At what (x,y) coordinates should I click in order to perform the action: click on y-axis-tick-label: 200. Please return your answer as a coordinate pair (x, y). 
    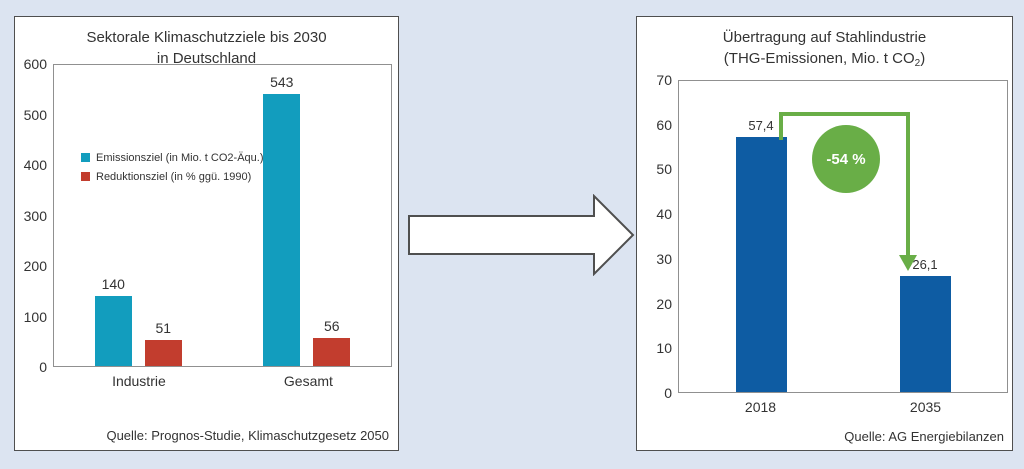
    Looking at the image, I should click on (35, 266).